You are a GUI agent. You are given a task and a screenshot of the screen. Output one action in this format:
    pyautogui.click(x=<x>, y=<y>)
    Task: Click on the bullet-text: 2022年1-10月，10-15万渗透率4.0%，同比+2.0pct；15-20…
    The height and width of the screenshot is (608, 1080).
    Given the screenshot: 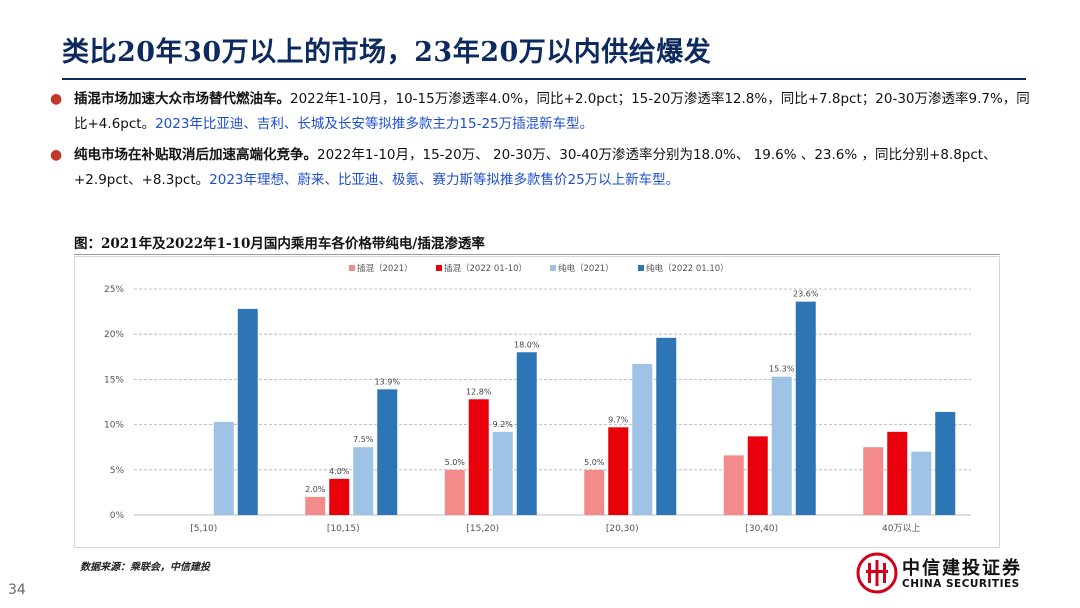 What is the action you would take?
    pyautogui.click(x=552, y=111)
    